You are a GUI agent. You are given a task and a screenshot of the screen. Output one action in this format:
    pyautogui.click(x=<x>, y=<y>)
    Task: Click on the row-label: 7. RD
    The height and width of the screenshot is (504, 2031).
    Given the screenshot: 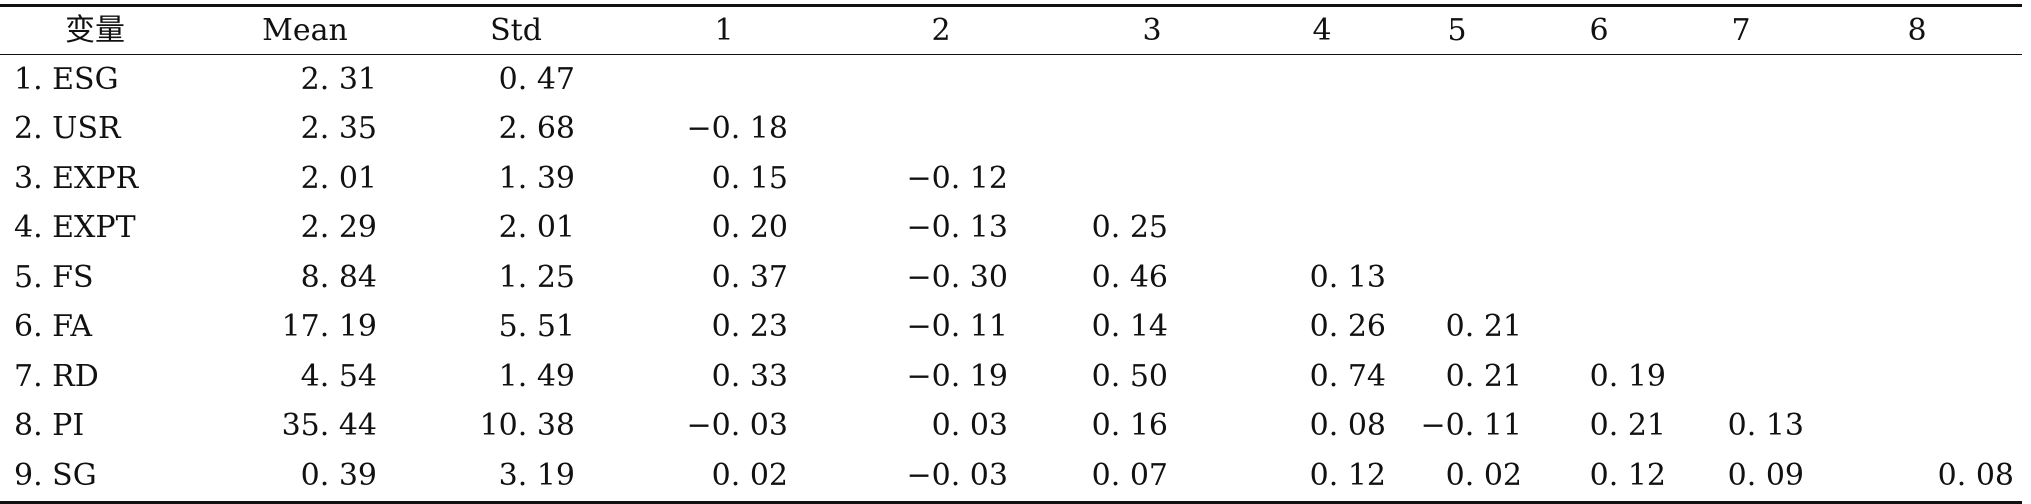 What is the action you would take?
    pyautogui.click(x=56, y=376)
    